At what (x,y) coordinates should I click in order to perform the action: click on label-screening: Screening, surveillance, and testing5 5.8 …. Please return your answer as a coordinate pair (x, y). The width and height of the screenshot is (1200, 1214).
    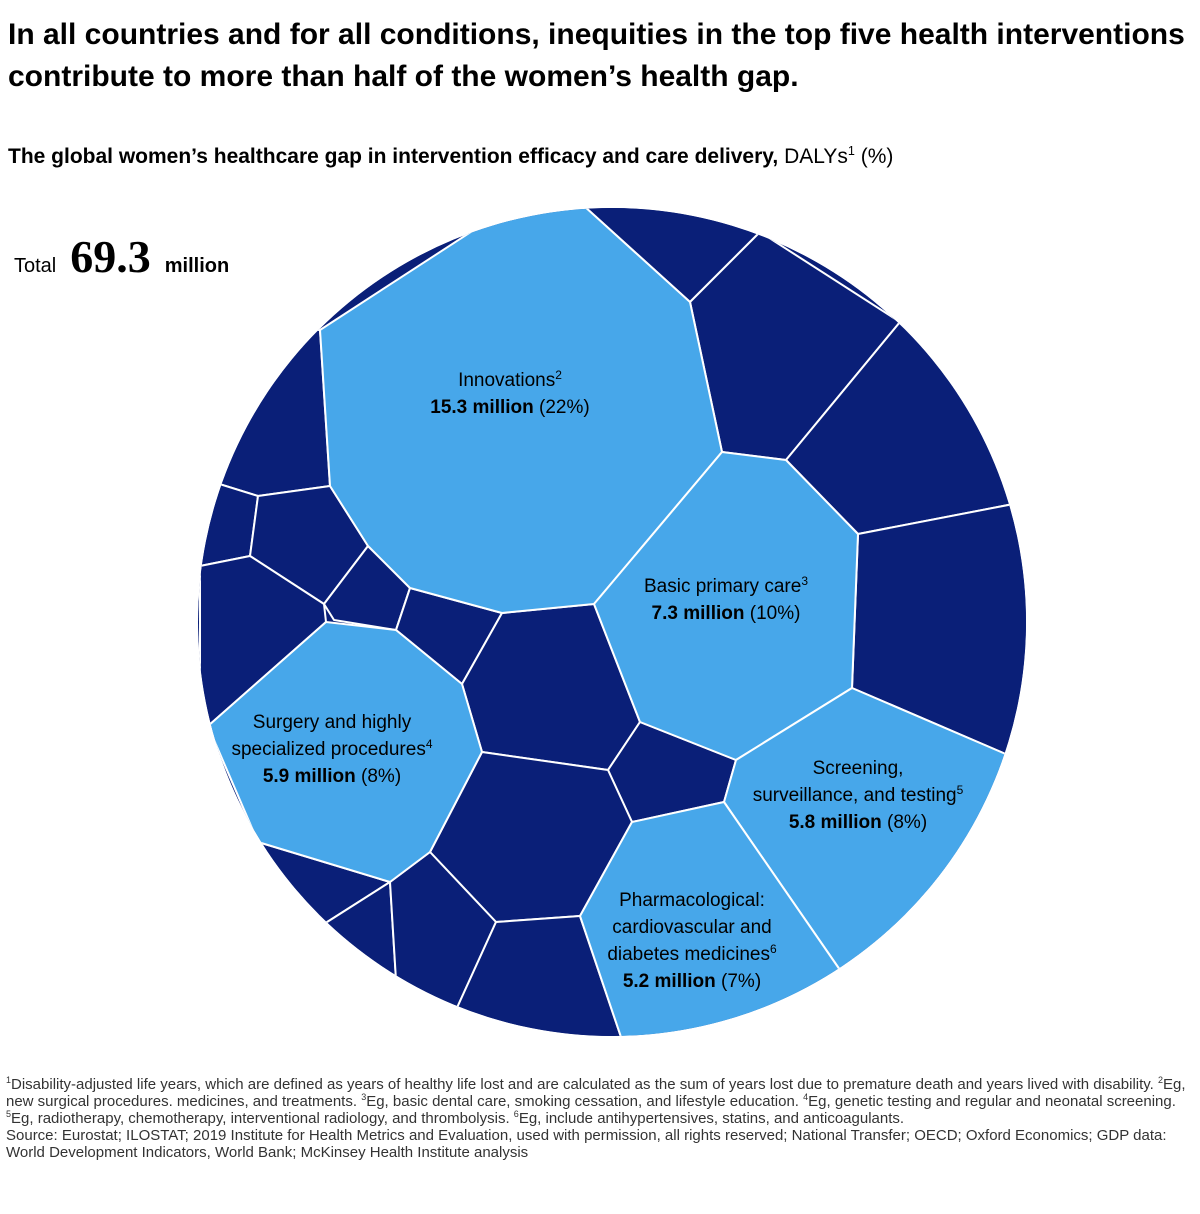
    Looking at the image, I should click on (858, 795).